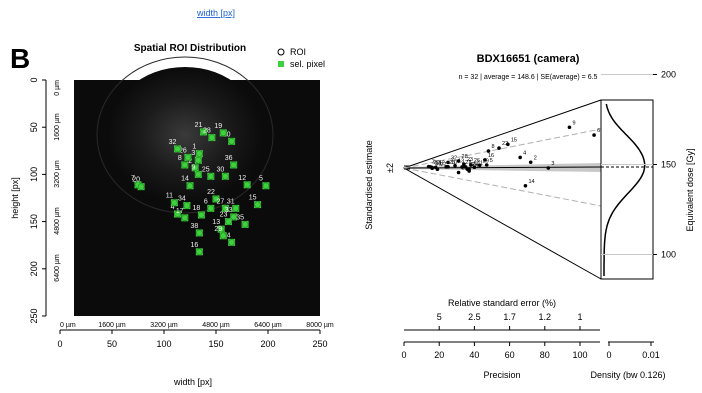 Image resolution: width=702 pixels, height=393 pixels. I want to click on dose-point-label: 19, so click(473, 165).